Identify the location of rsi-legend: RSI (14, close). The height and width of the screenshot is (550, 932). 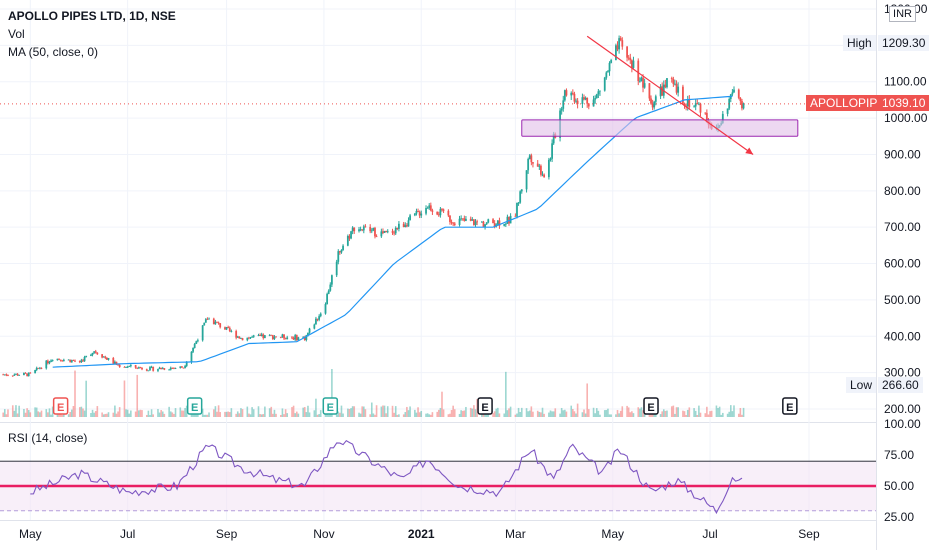
(48, 438).